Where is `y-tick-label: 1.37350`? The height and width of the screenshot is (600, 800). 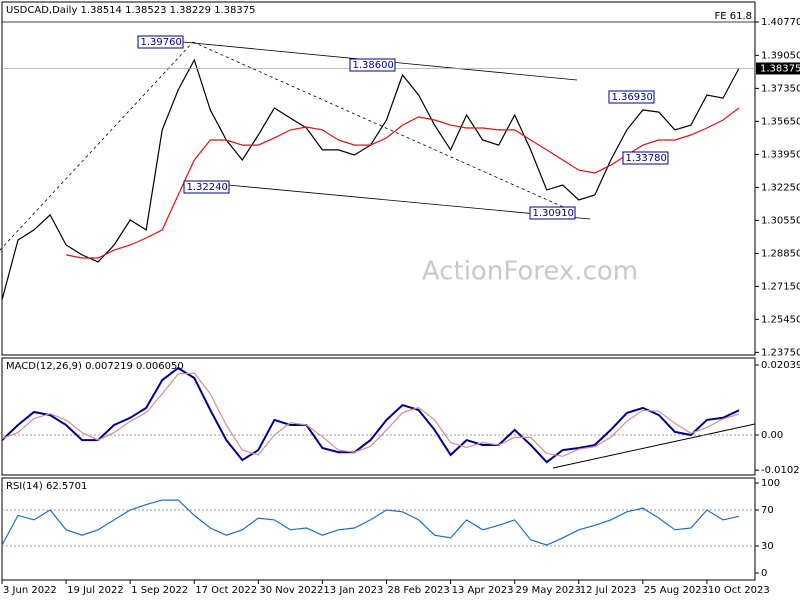 y-tick-label: 1.37350 is located at coordinates (780, 88).